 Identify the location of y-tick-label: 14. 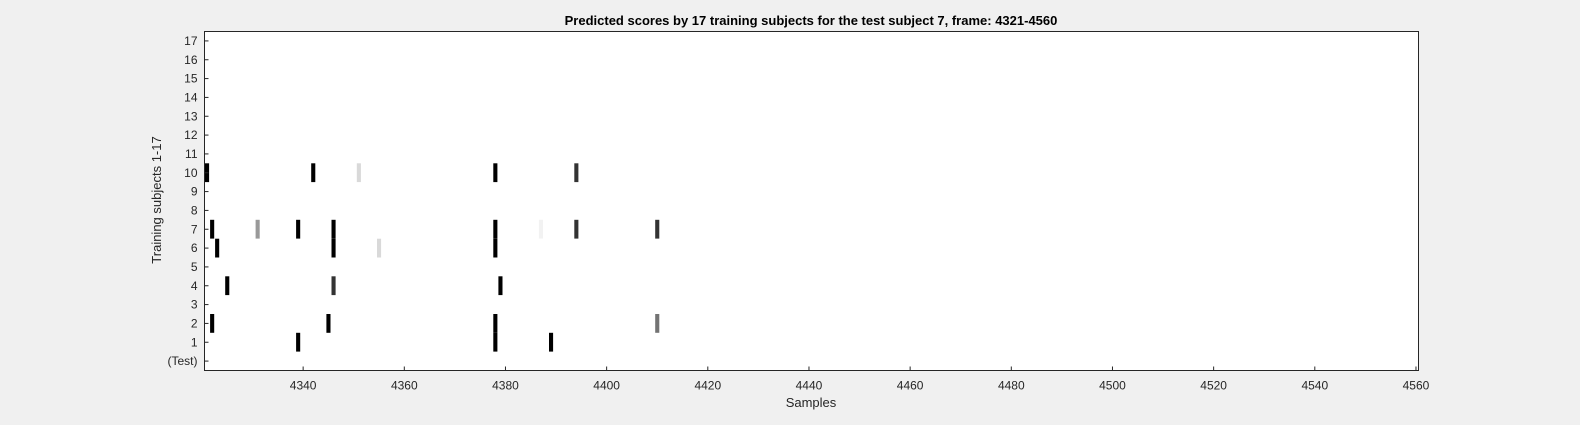
(191, 97).